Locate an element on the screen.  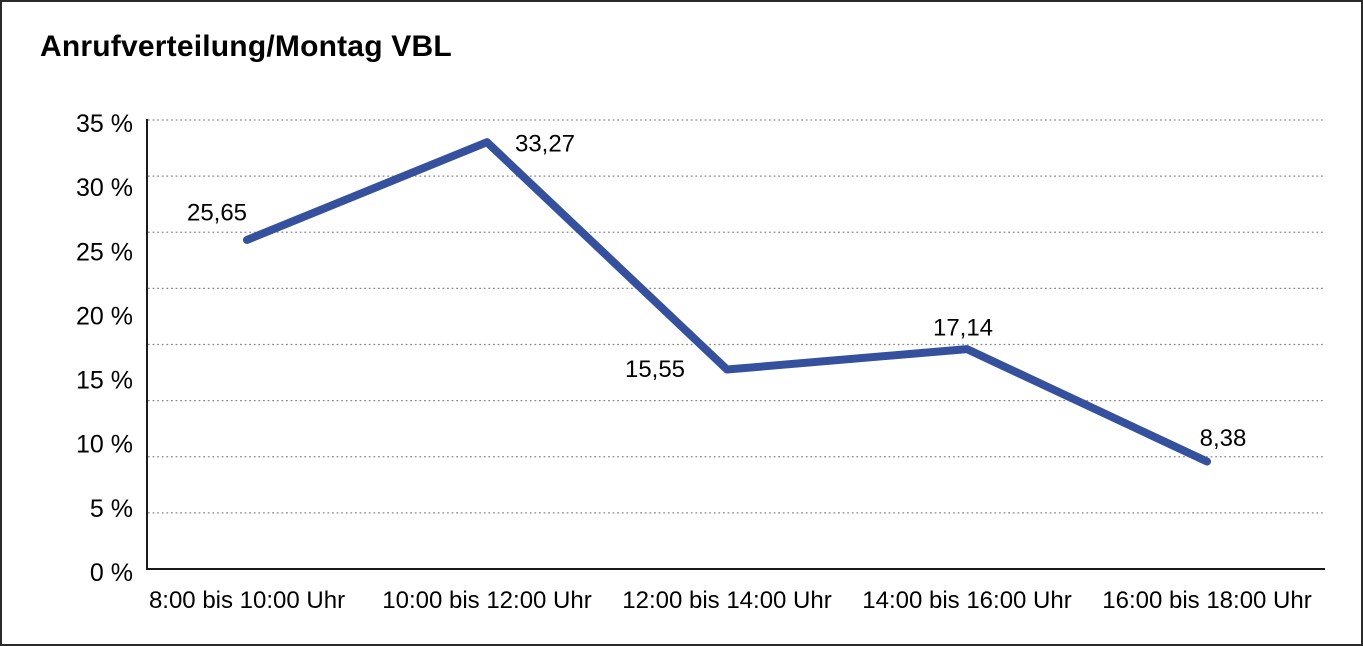
y-axis-tick-label: 0 % is located at coordinates (111, 573).